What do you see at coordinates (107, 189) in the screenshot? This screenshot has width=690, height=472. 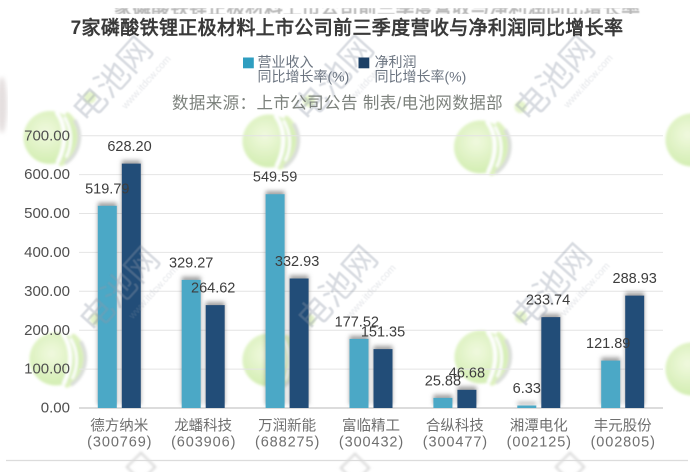 I see `svg-text: 519.79` at bounding box center [107, 189].